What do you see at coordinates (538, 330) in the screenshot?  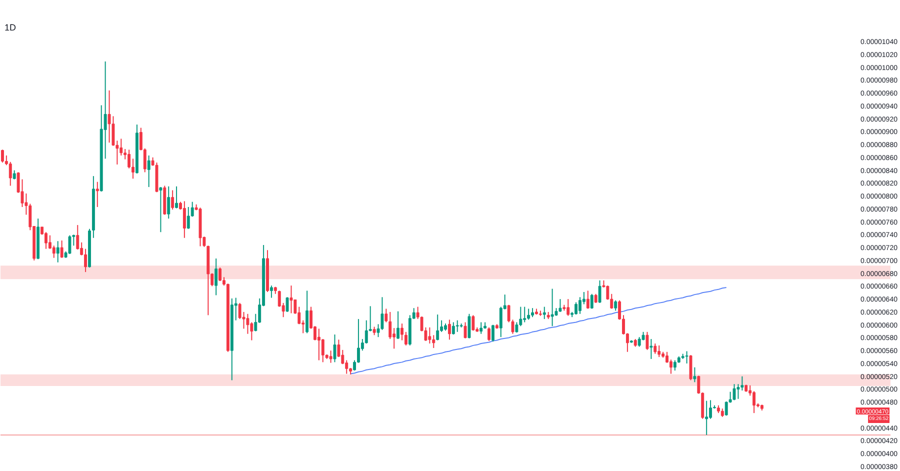 I see `line-series` at bounding box center [538, 330].